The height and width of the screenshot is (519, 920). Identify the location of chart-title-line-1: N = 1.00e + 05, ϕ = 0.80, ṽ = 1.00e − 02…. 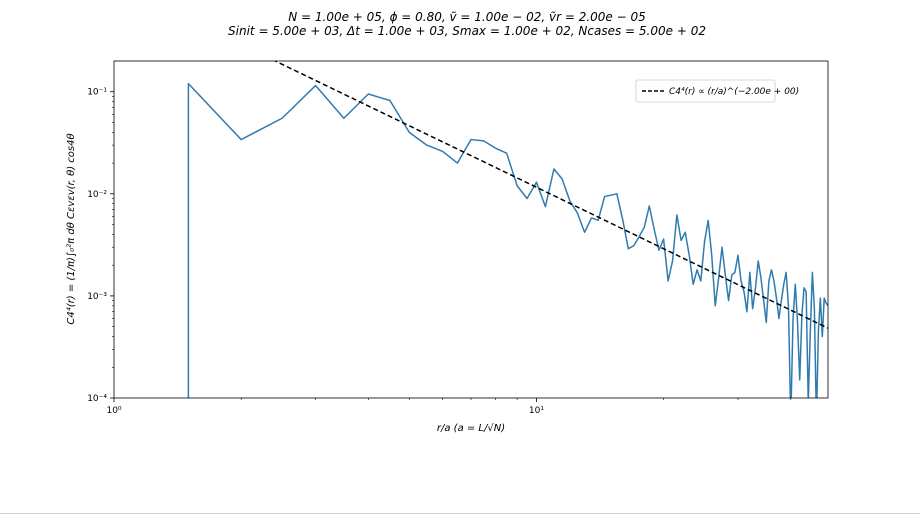
(467, 17).